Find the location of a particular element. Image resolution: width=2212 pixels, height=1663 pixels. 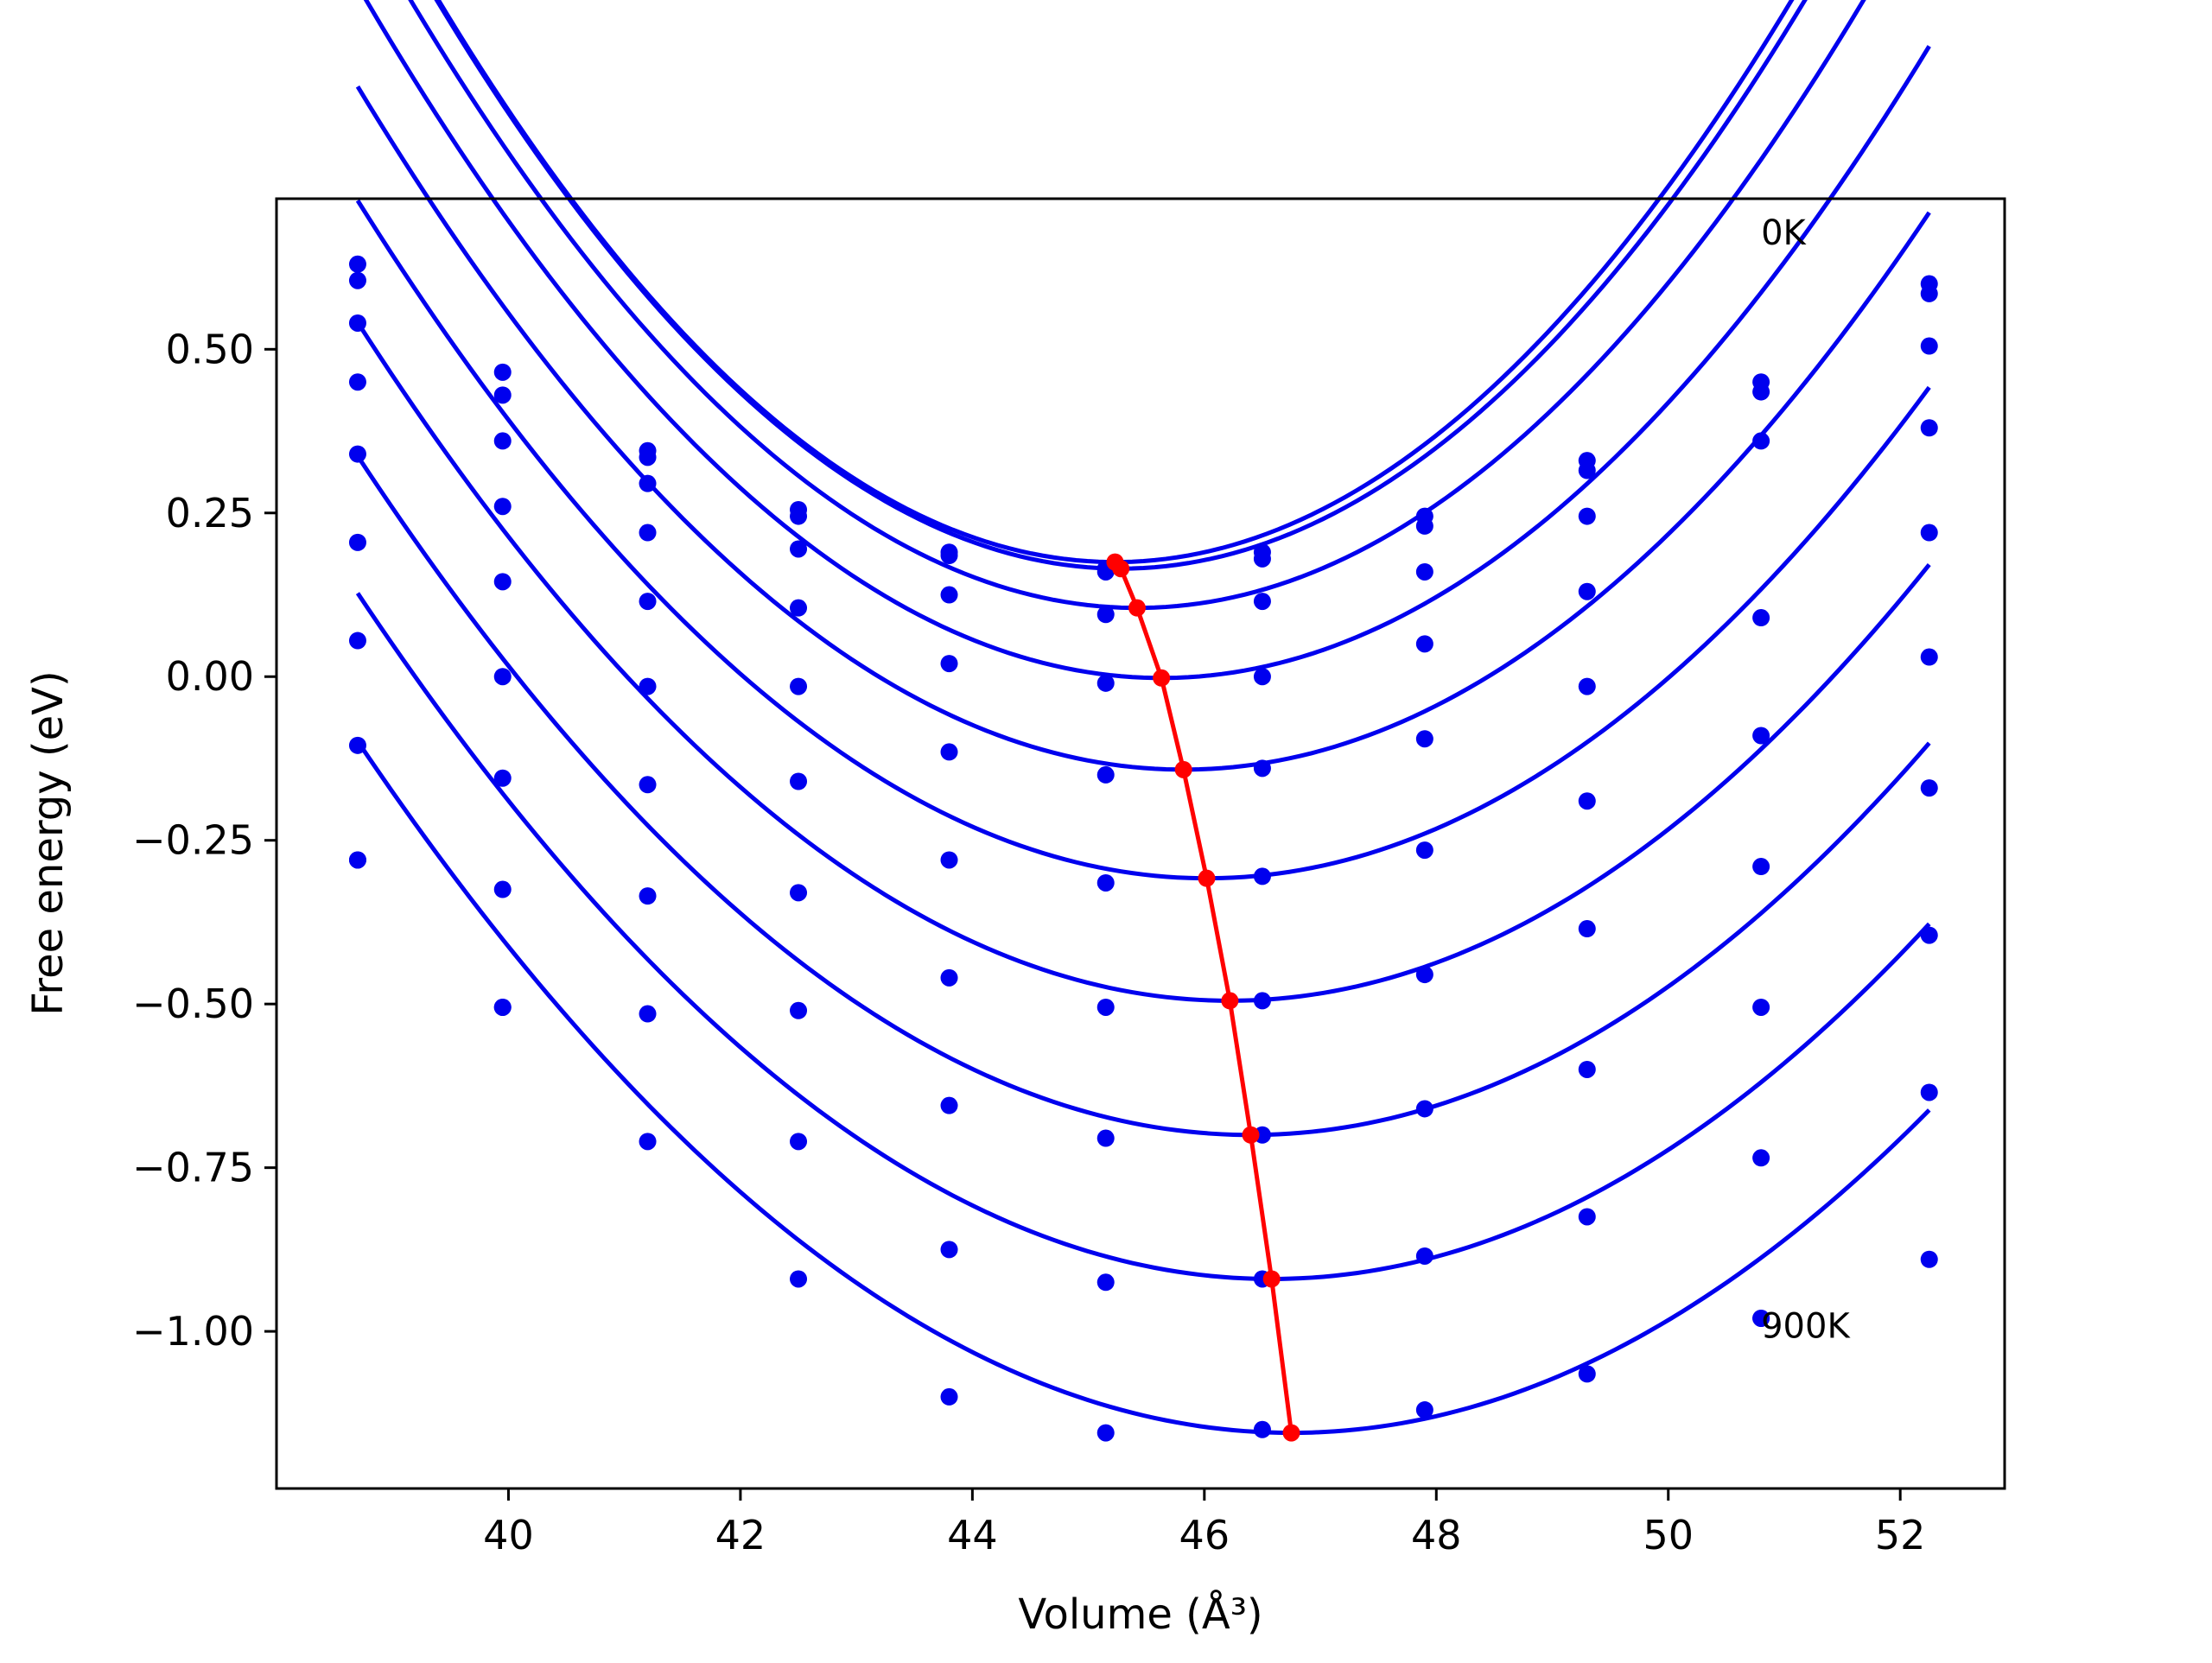

y-tick-label: 0.00 is located at coordinates (210, 677).